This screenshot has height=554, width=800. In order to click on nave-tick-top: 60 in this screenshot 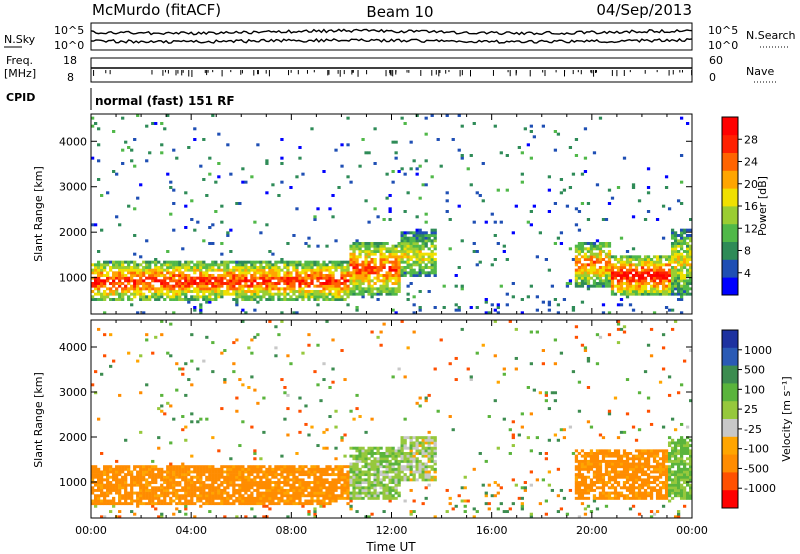, I will do `click(716, 60)`.